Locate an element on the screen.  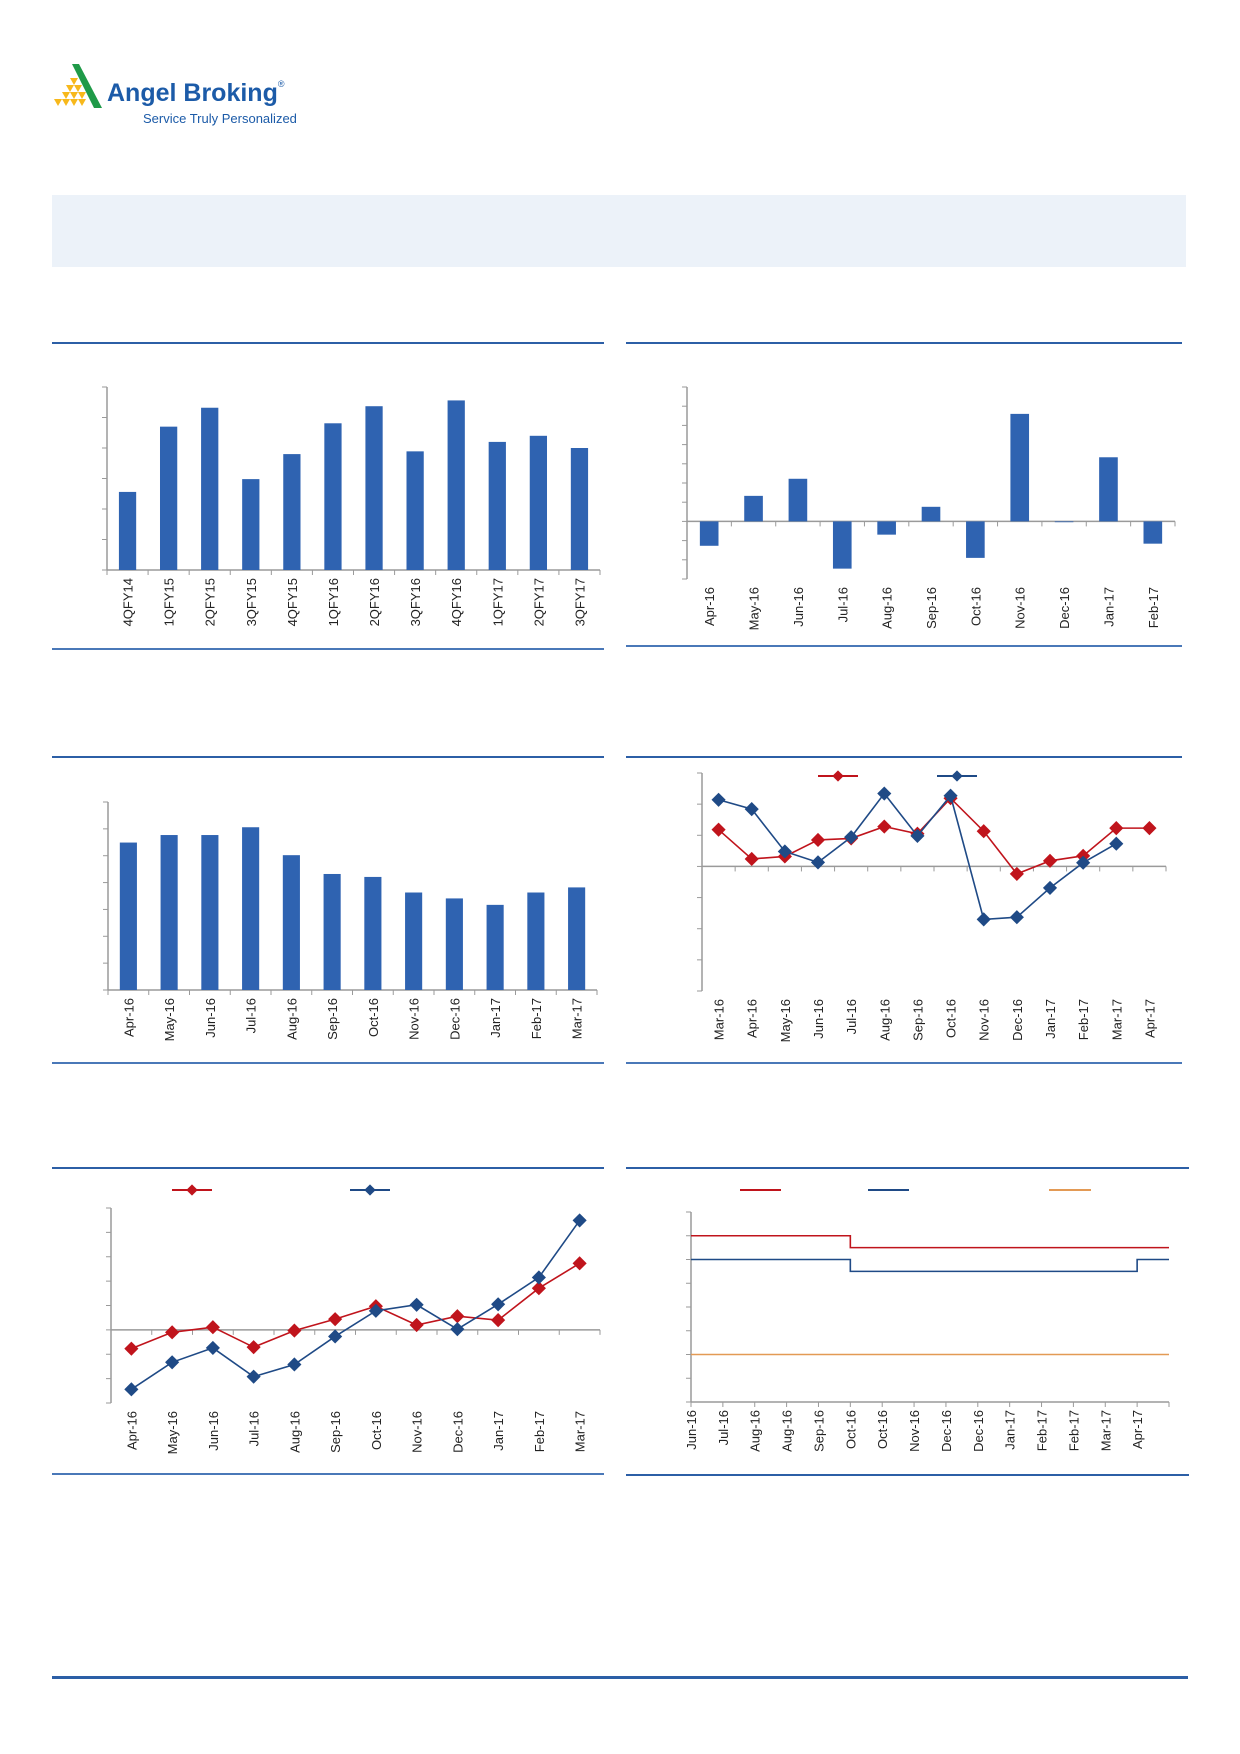
chart2-bottom-rule is located at coordinates (904, 646).